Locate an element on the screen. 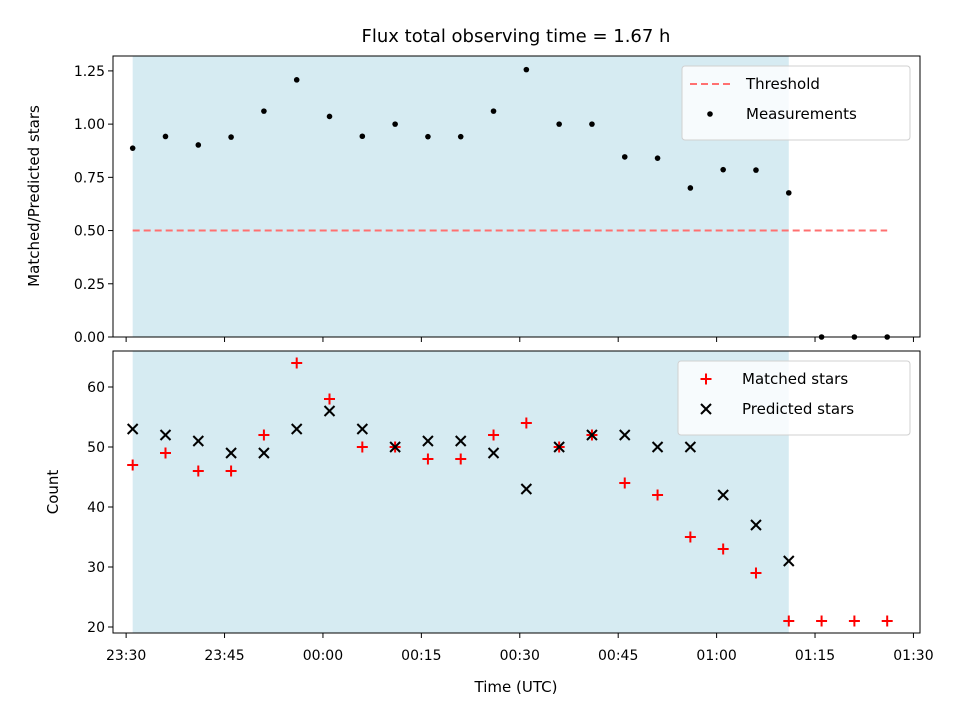  y-tick-label: 1.25 is located at coordinates (89, 72).